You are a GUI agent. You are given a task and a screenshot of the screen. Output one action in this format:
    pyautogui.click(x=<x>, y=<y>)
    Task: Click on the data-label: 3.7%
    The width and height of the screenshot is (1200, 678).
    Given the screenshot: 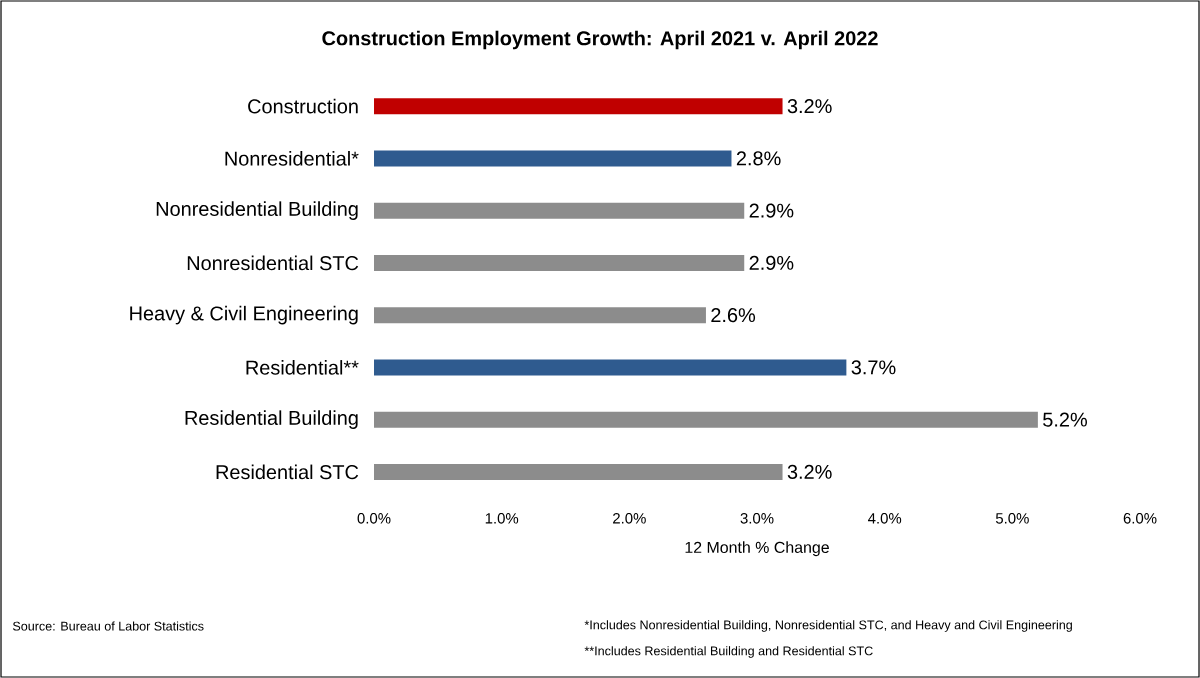 What is the action you would take?
    pyautogui.click(x=873, y=367)
    